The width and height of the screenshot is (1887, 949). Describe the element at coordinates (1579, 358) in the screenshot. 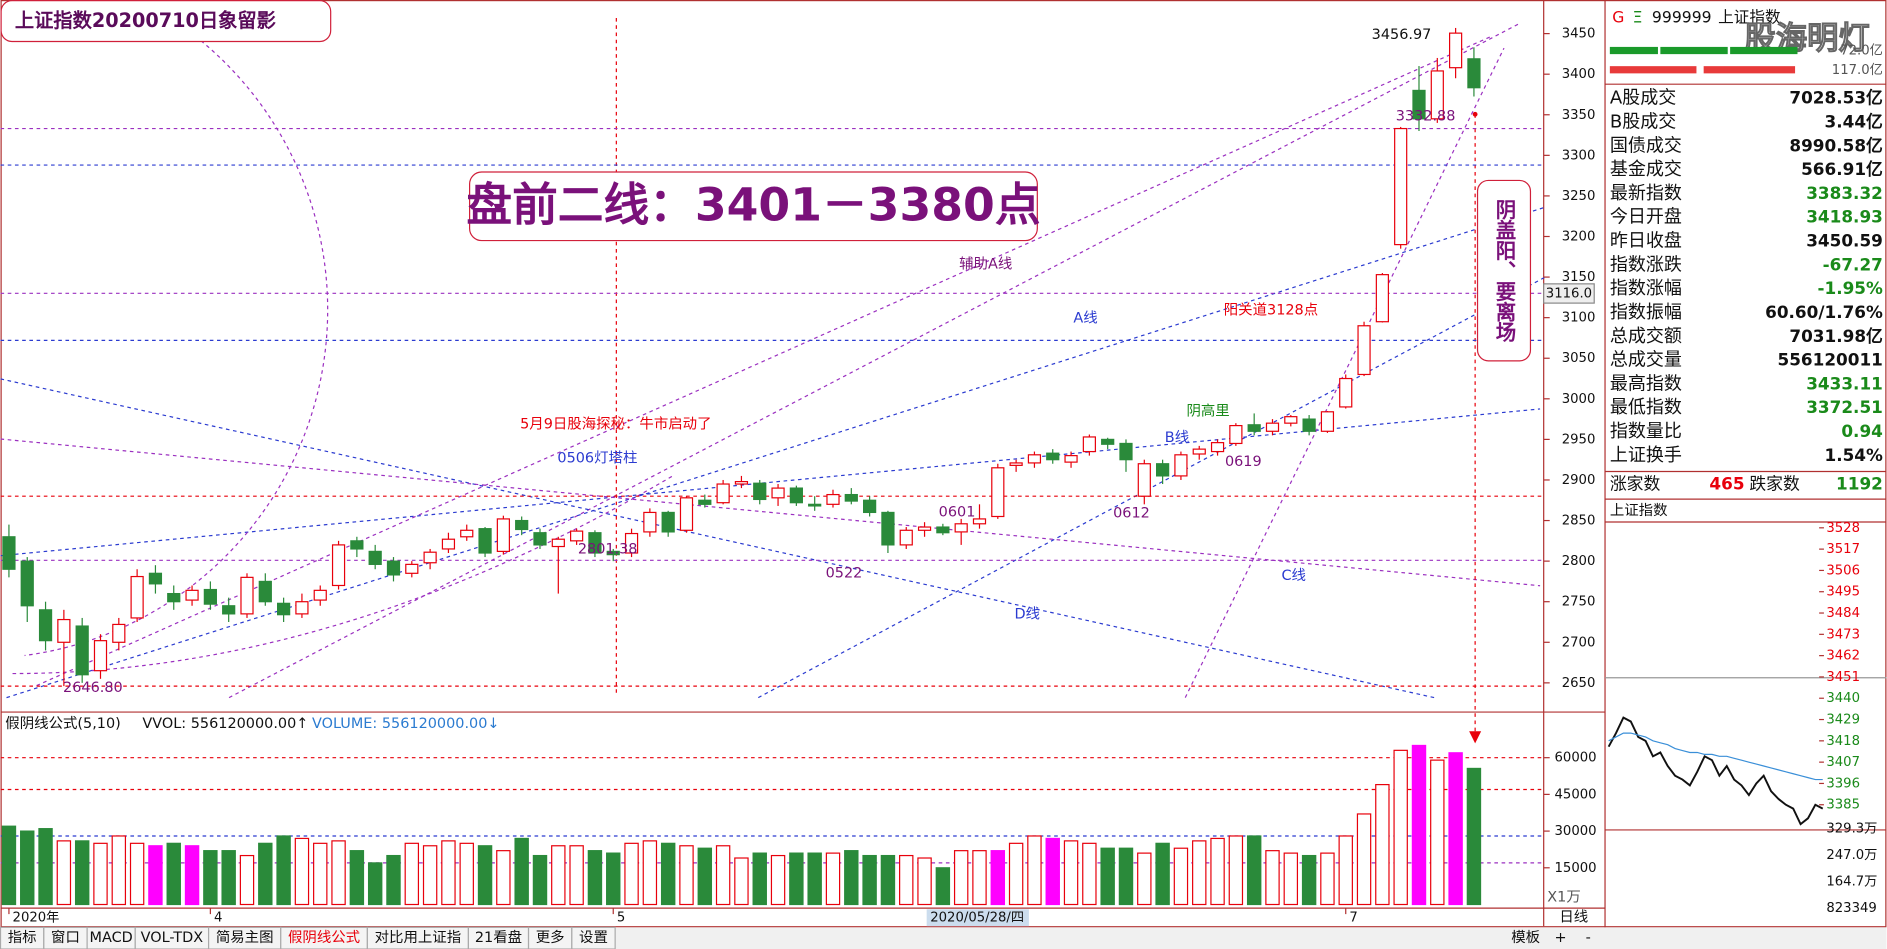

I see `y-tick-label: 3050` at that location.